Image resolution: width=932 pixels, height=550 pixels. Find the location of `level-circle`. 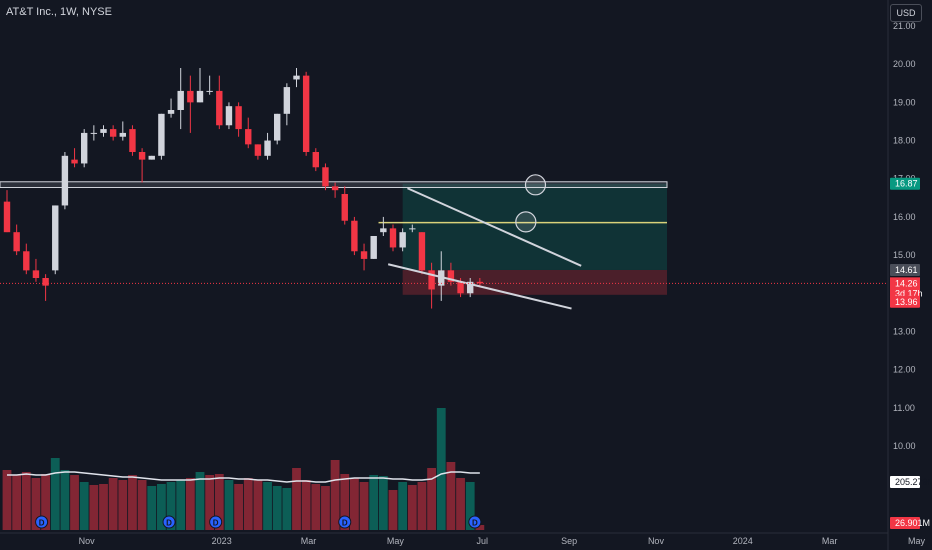

level-circle is located at coordinates (535, 185).